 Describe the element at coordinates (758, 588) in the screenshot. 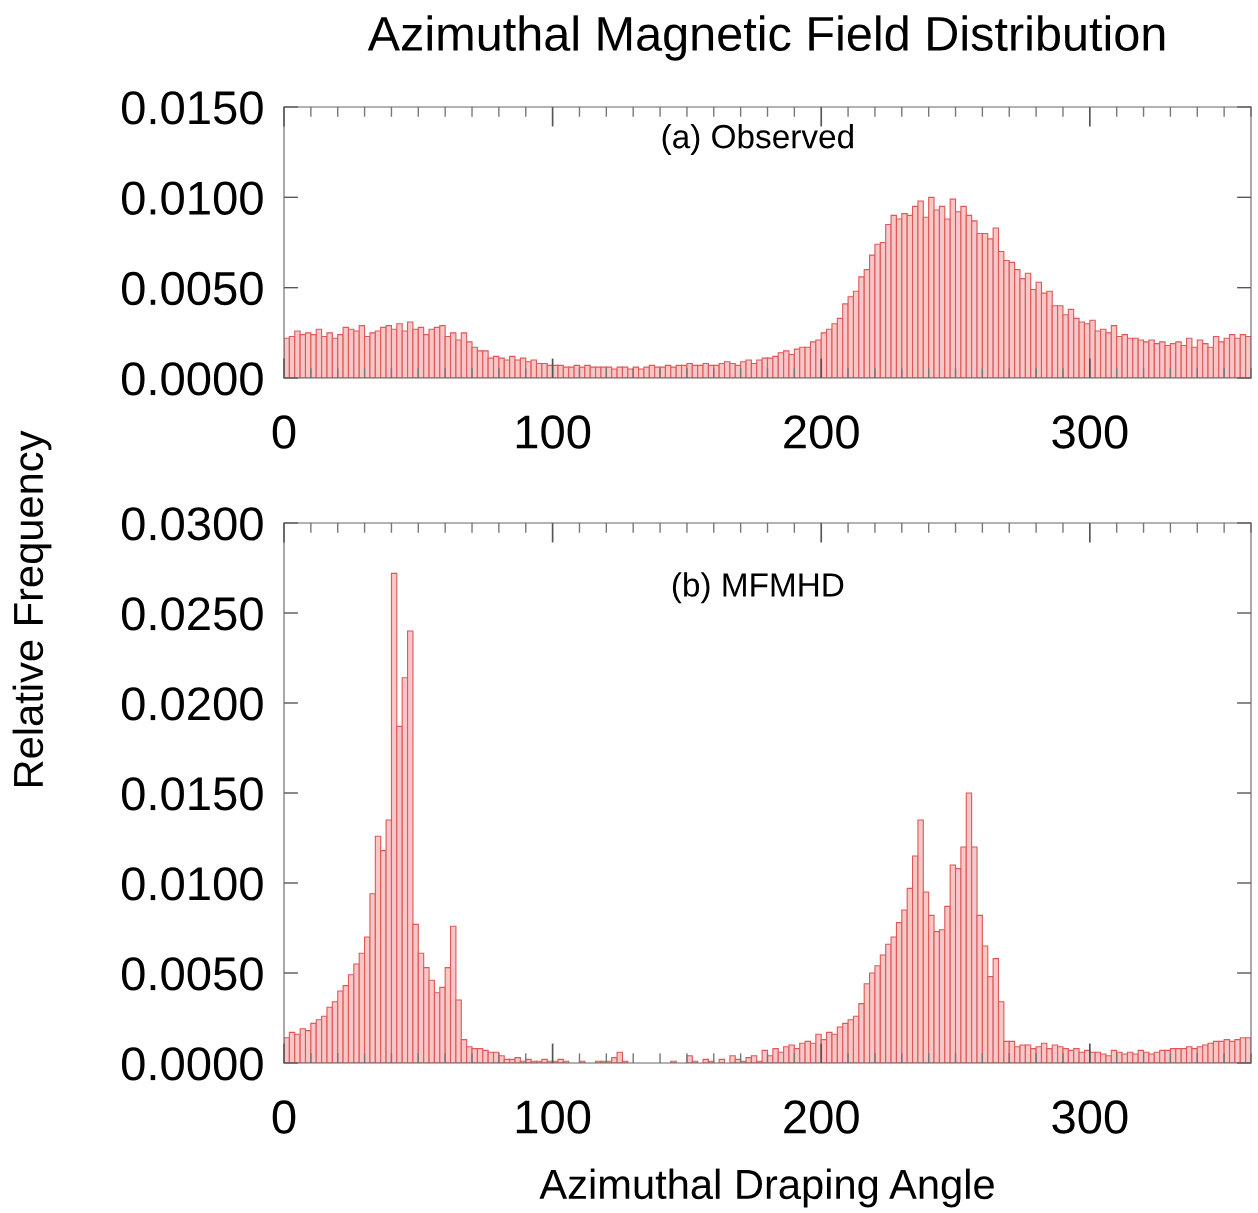

I see `annotation: (b) MFMHD` at that location.